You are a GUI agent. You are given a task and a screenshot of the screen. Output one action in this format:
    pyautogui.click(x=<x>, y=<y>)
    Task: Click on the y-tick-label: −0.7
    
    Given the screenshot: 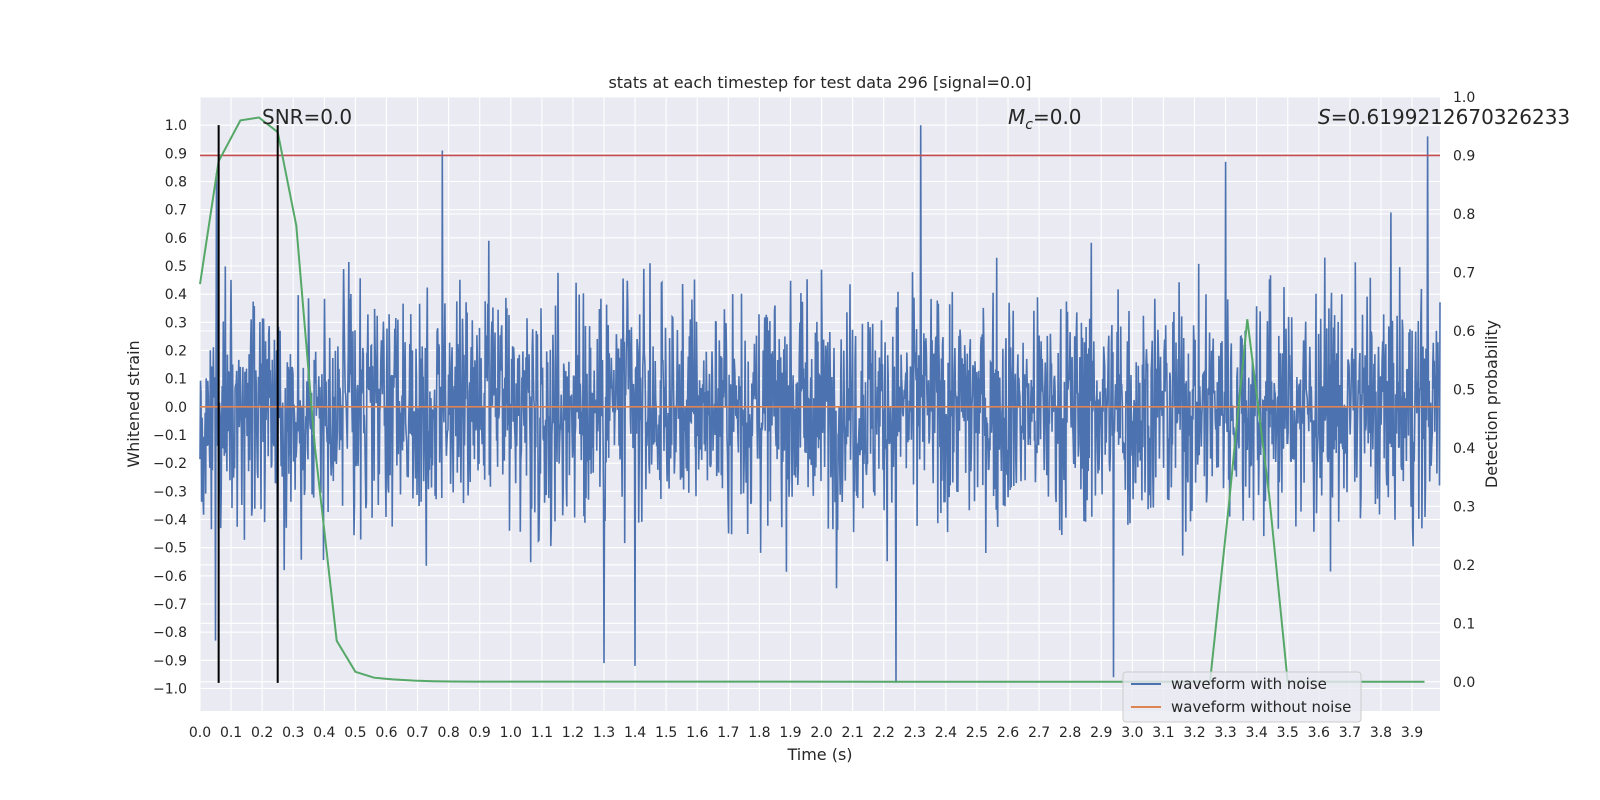 What is the action you would take?
    pyautogui.click(x=170, y=605)
    